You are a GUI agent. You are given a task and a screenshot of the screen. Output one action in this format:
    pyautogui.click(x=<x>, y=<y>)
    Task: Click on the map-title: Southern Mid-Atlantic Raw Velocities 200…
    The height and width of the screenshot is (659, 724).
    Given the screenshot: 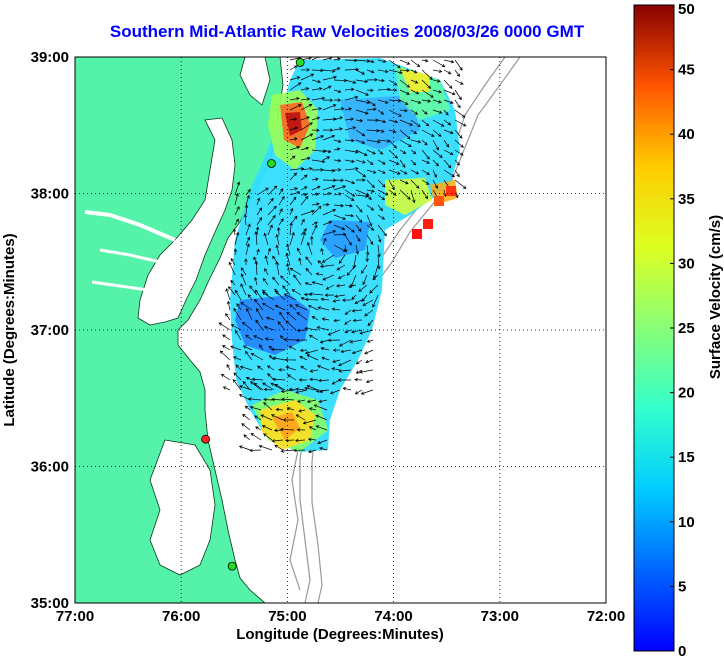 What is the action you would take?
    pyautogui.click(x=347, y=31)
    